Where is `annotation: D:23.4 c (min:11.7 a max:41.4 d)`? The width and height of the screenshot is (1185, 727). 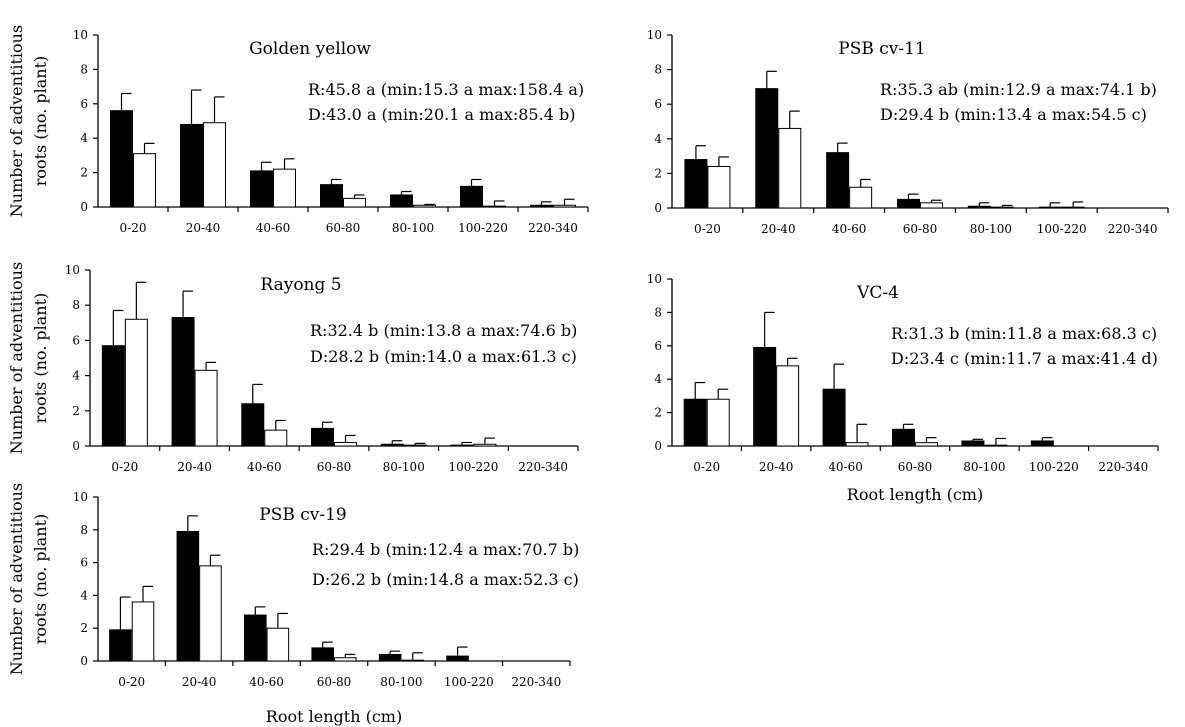 annotation: D:23.4 c (min:11.7 a max:41.4 d) is located at coordinates (1024, 358).